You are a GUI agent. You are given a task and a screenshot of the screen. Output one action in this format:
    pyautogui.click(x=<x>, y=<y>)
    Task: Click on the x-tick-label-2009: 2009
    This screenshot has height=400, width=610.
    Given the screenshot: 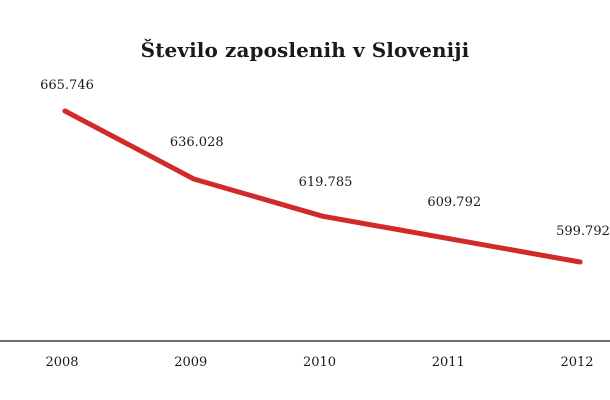 What is the action you would take?
    pyautogui.click(x=190, y=362)
    